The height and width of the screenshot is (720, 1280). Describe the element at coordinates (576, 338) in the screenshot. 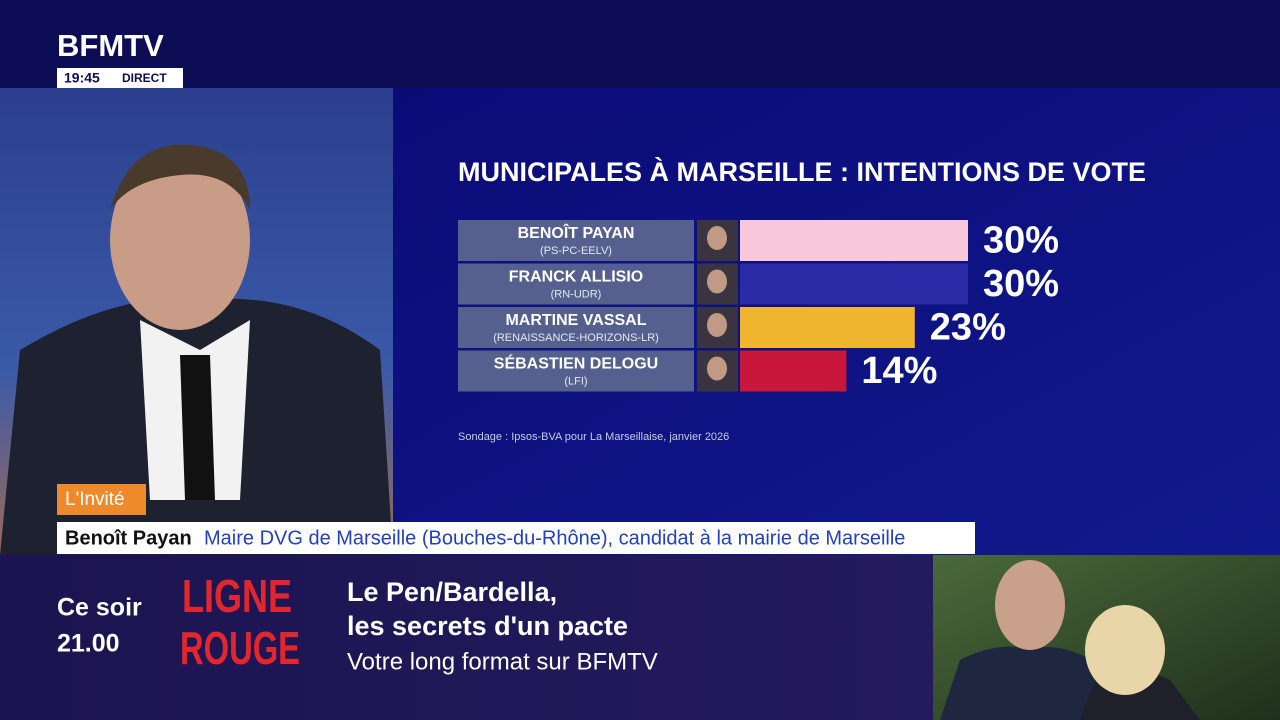

I see `candidate-party: (RENAISSANCE-HORIZONS-LR)` at that location.